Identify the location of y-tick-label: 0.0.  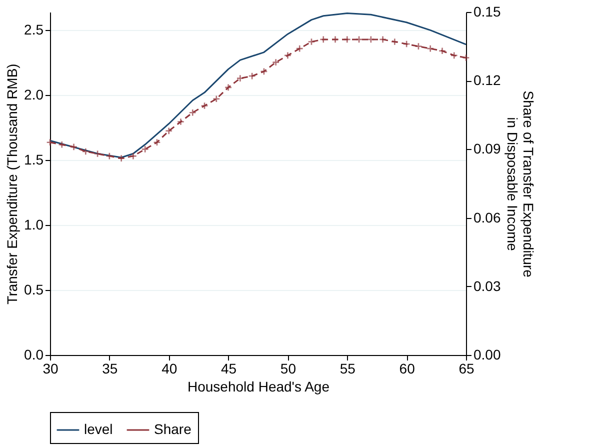
(34, 354).